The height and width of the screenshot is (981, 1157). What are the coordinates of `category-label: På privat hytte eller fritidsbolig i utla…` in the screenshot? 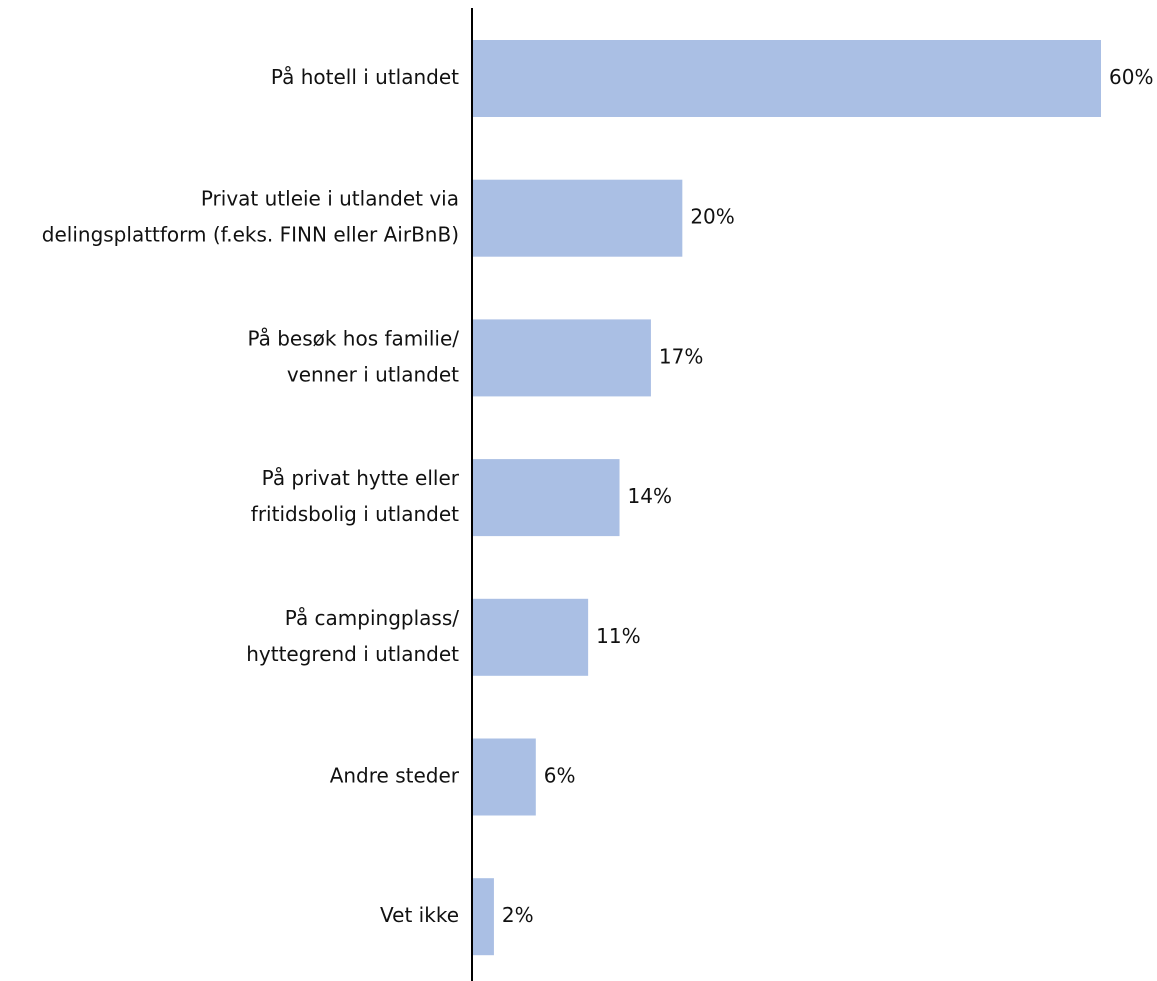 It's located at (355, 496).